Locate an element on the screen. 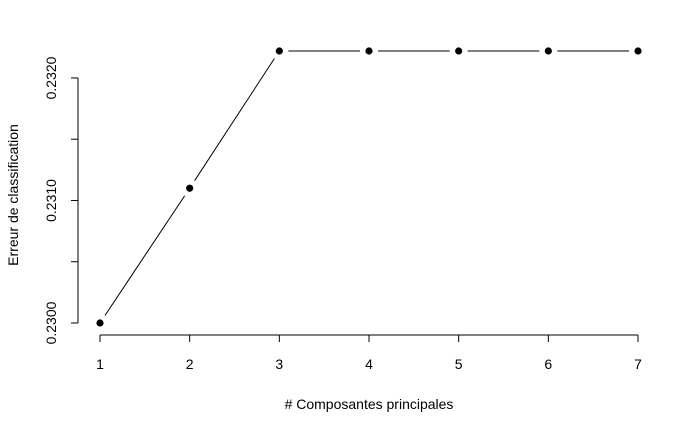 This screenshot has height=432, width=700. x-tick-label: 2 is located at coordinates (190, 364).